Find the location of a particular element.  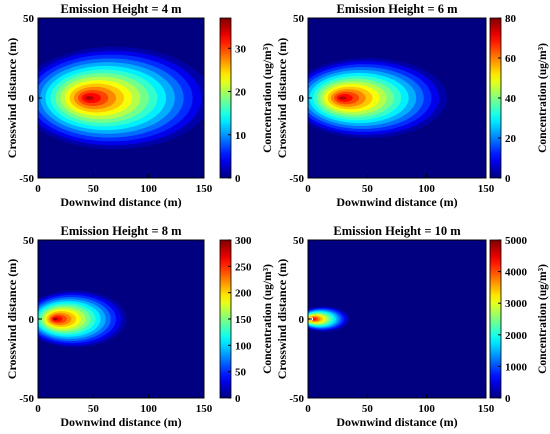

colorbar-tick-label: 100 is located at coordinates (243, 346).